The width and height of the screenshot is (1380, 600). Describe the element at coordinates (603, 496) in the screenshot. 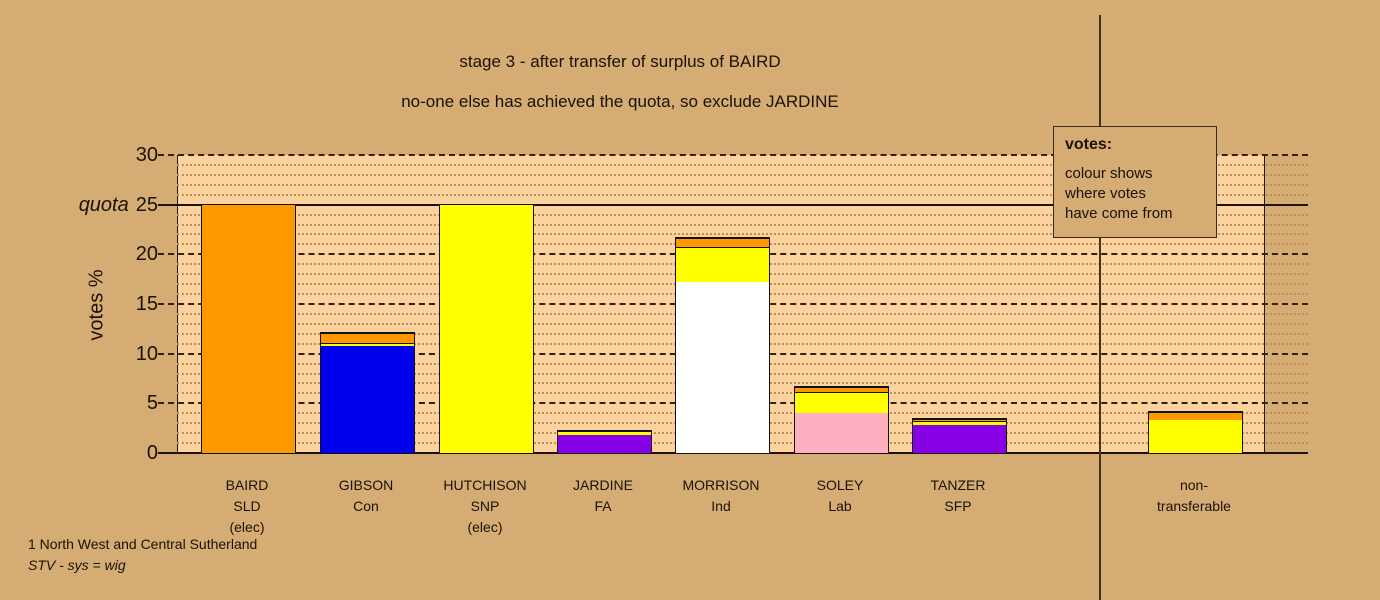

I see `category-label-jardine: JARDINE FA` at that location.